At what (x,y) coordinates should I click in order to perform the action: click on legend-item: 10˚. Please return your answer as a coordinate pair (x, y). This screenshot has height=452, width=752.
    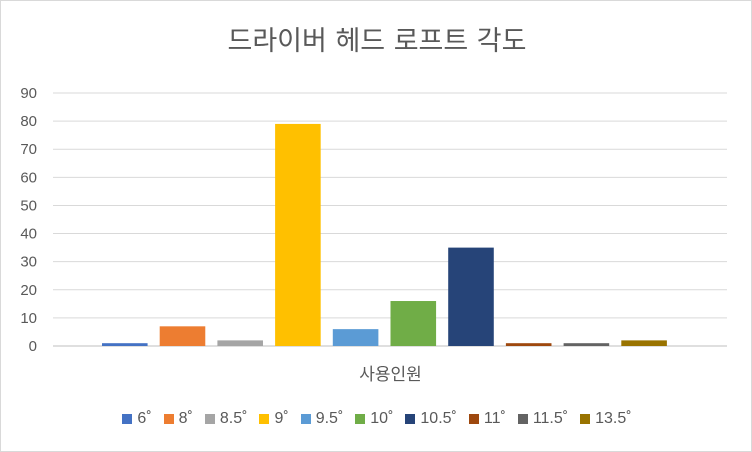
    Looking at the image, I should click on (374, 419).